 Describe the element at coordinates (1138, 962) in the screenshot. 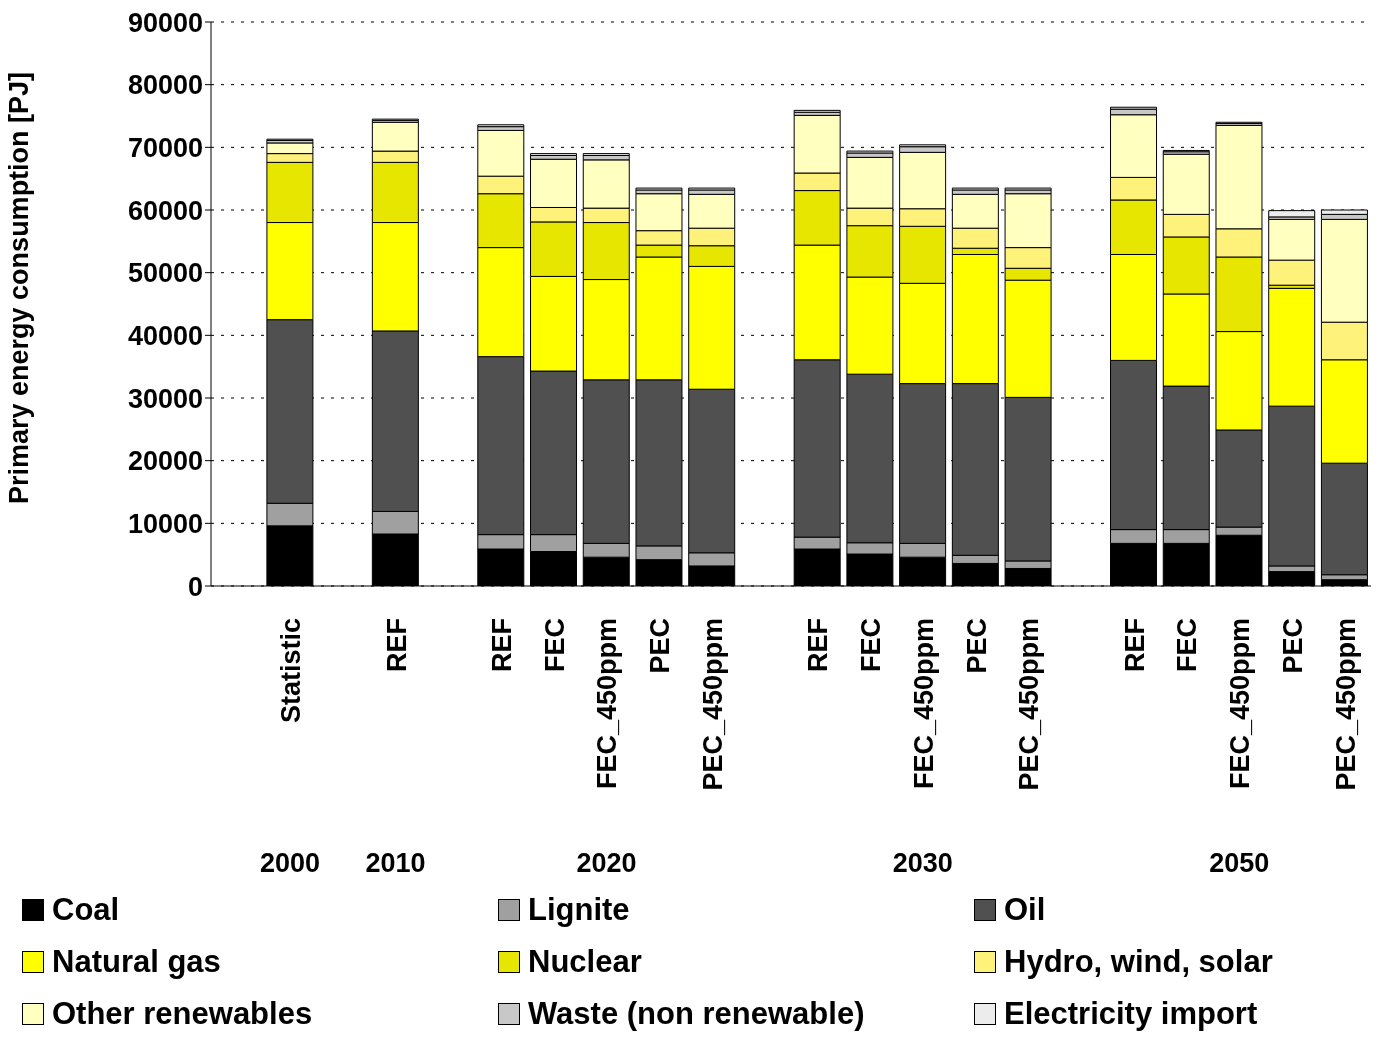

I see `legend-label: Hydro, wind, solar` at that location.